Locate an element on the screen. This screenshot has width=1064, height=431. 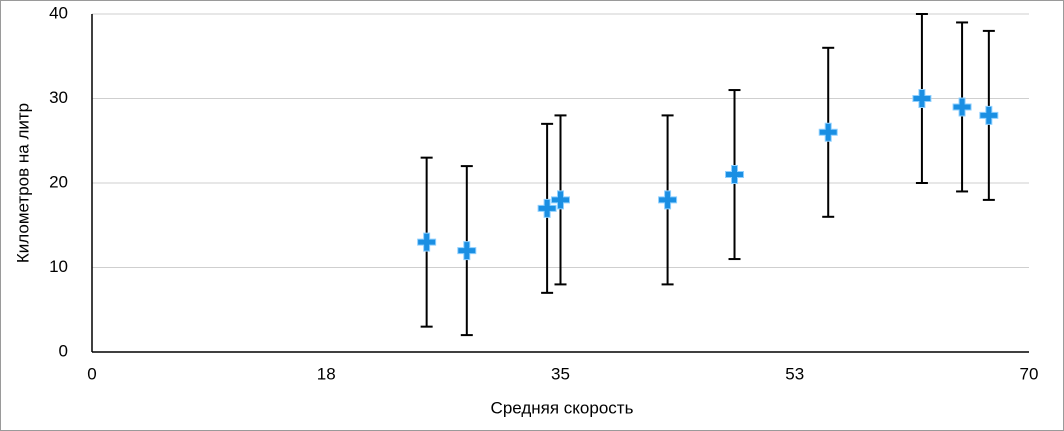
y-tick-label: 30 is located at coordinates (58, 97).